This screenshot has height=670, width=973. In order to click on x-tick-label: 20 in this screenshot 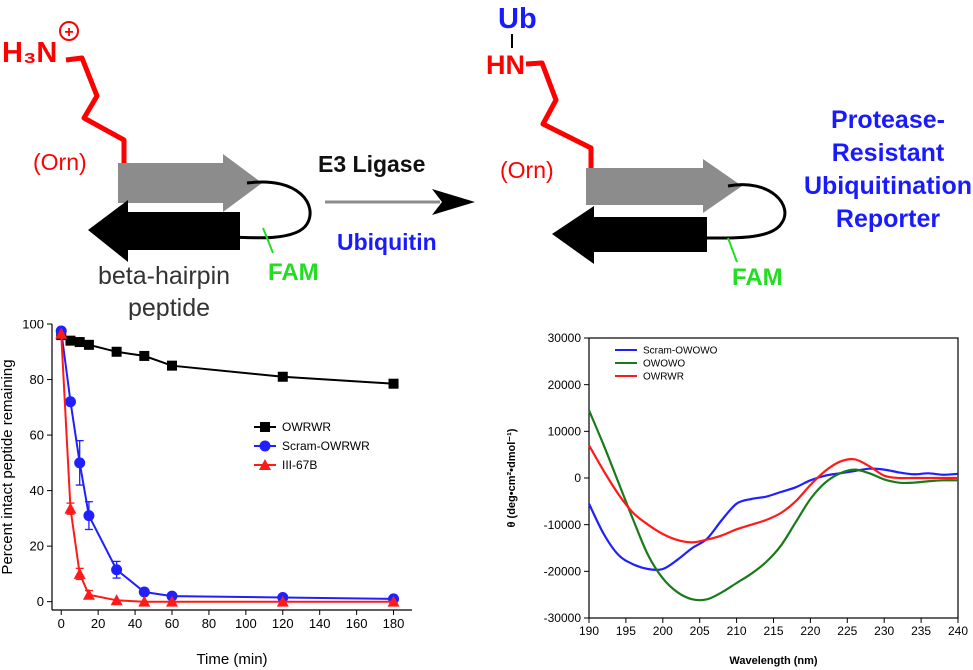, I will do `click(98, 623)`.